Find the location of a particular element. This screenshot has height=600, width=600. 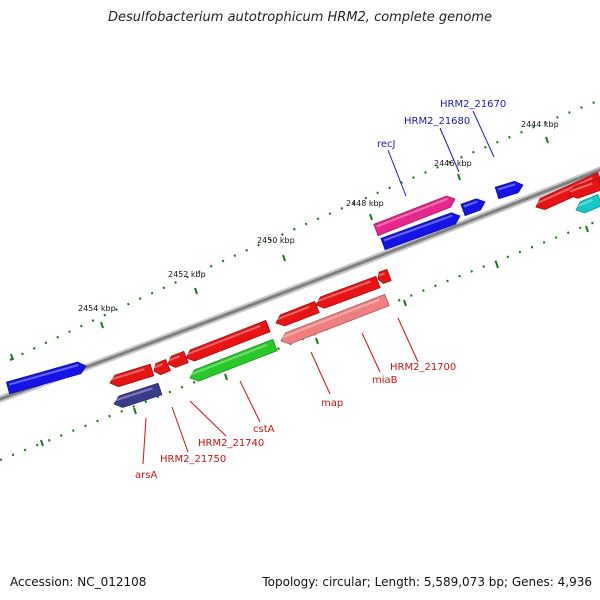

gene-reverse-right-cyan is located at coordinates (587, 203).